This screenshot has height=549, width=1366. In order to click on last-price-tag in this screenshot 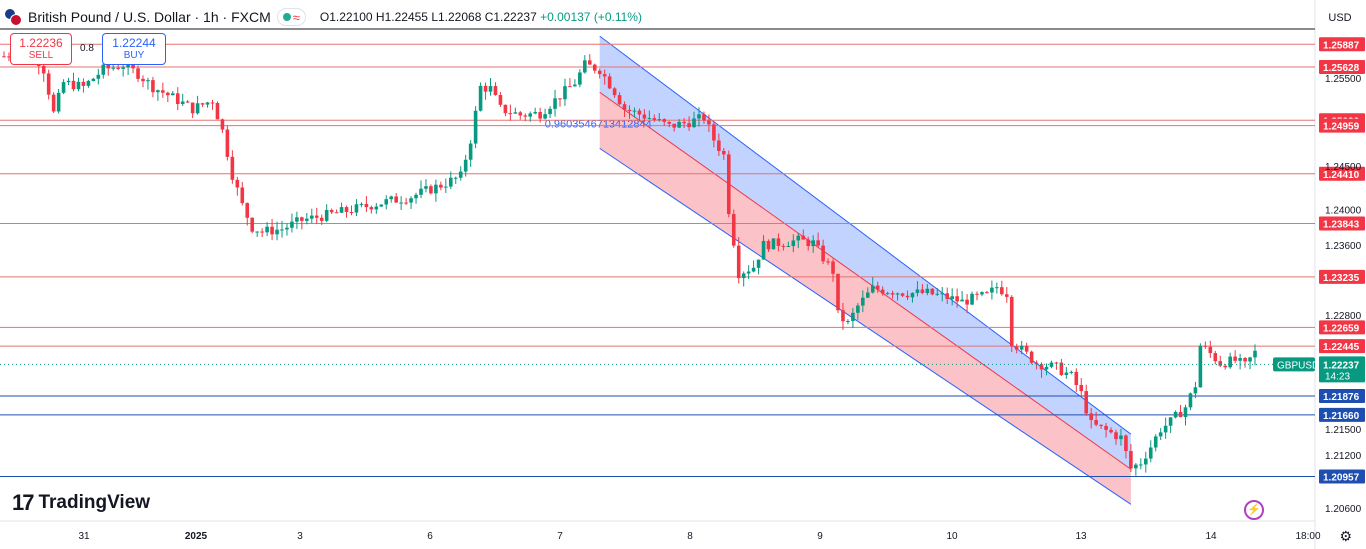, I will do `click(1342, 369)`.